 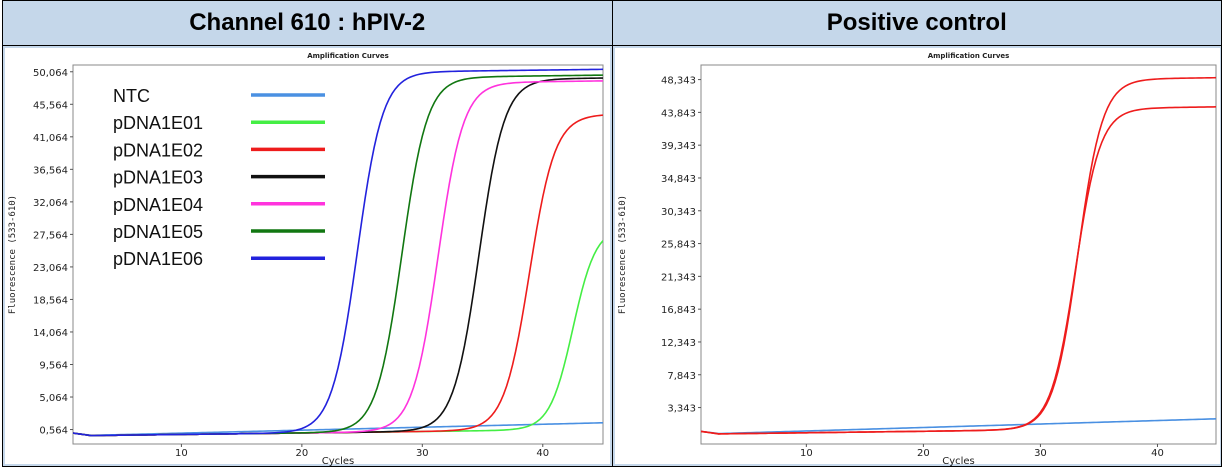 I want to click on y-tick-label: 7,843, so click(x=681, y=376).